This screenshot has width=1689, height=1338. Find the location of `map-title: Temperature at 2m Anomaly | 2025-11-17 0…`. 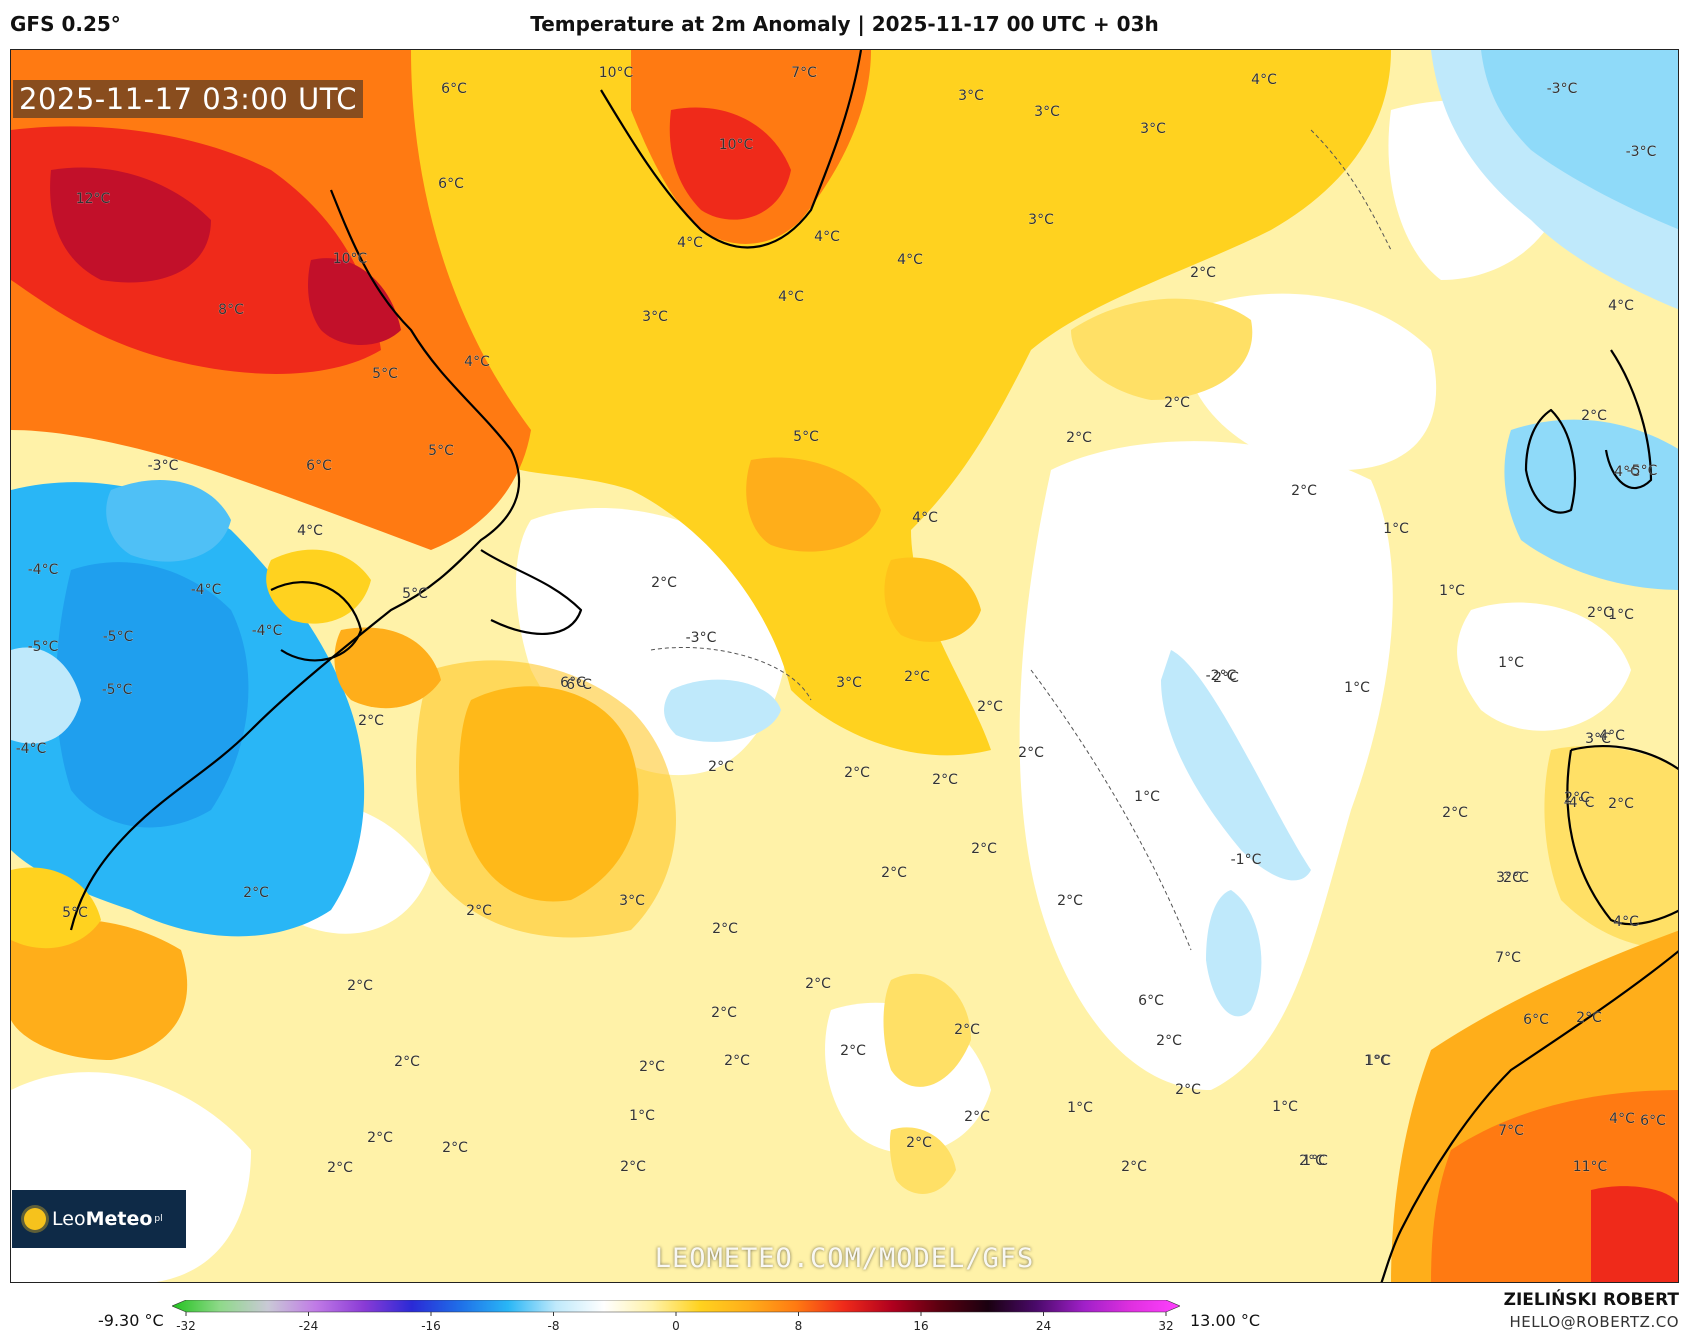

map-title: Temperature at 2m Anomaly | 2025-11-17 0… is located at coordinates (844, 24).